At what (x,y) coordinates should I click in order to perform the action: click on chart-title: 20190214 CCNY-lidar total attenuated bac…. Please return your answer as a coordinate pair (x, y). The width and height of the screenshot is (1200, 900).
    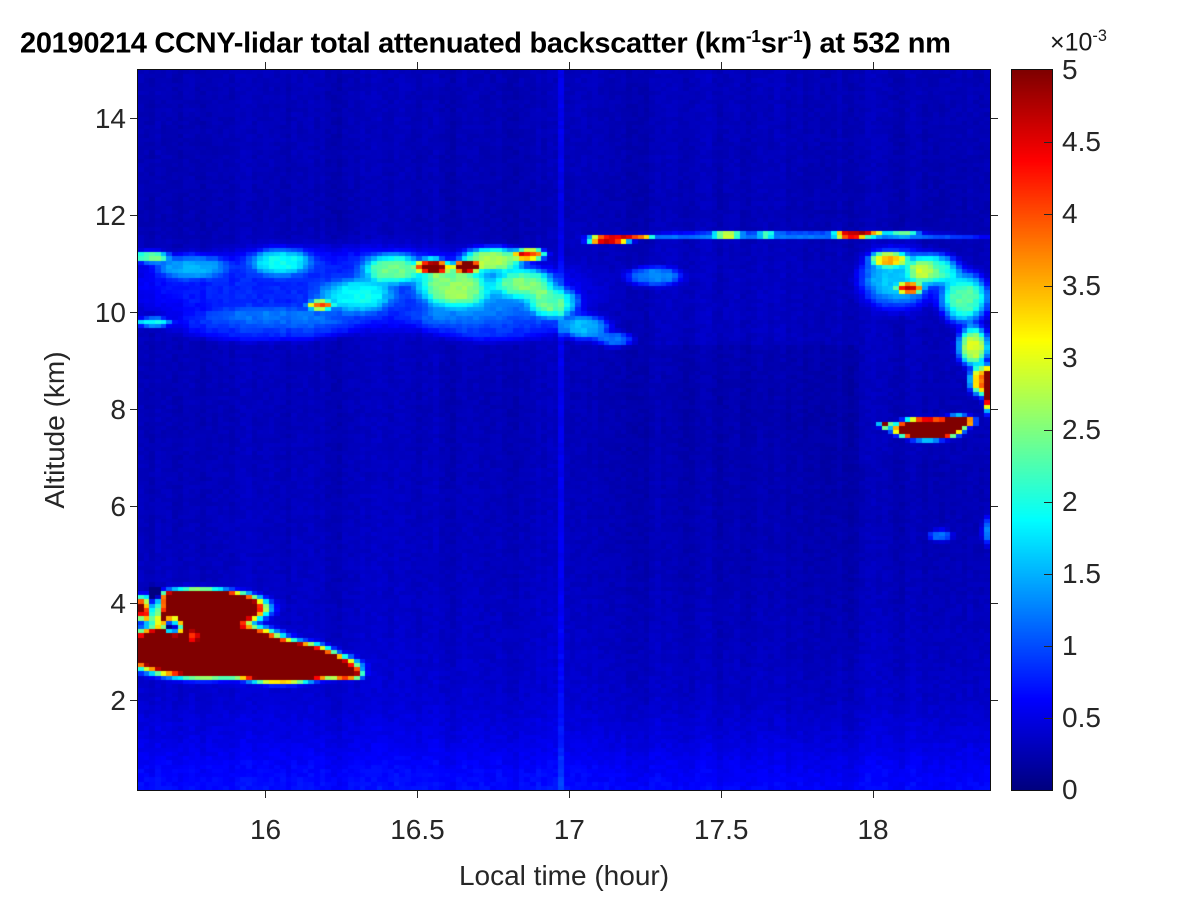
    Looking at the image, I should click on (485, 43).